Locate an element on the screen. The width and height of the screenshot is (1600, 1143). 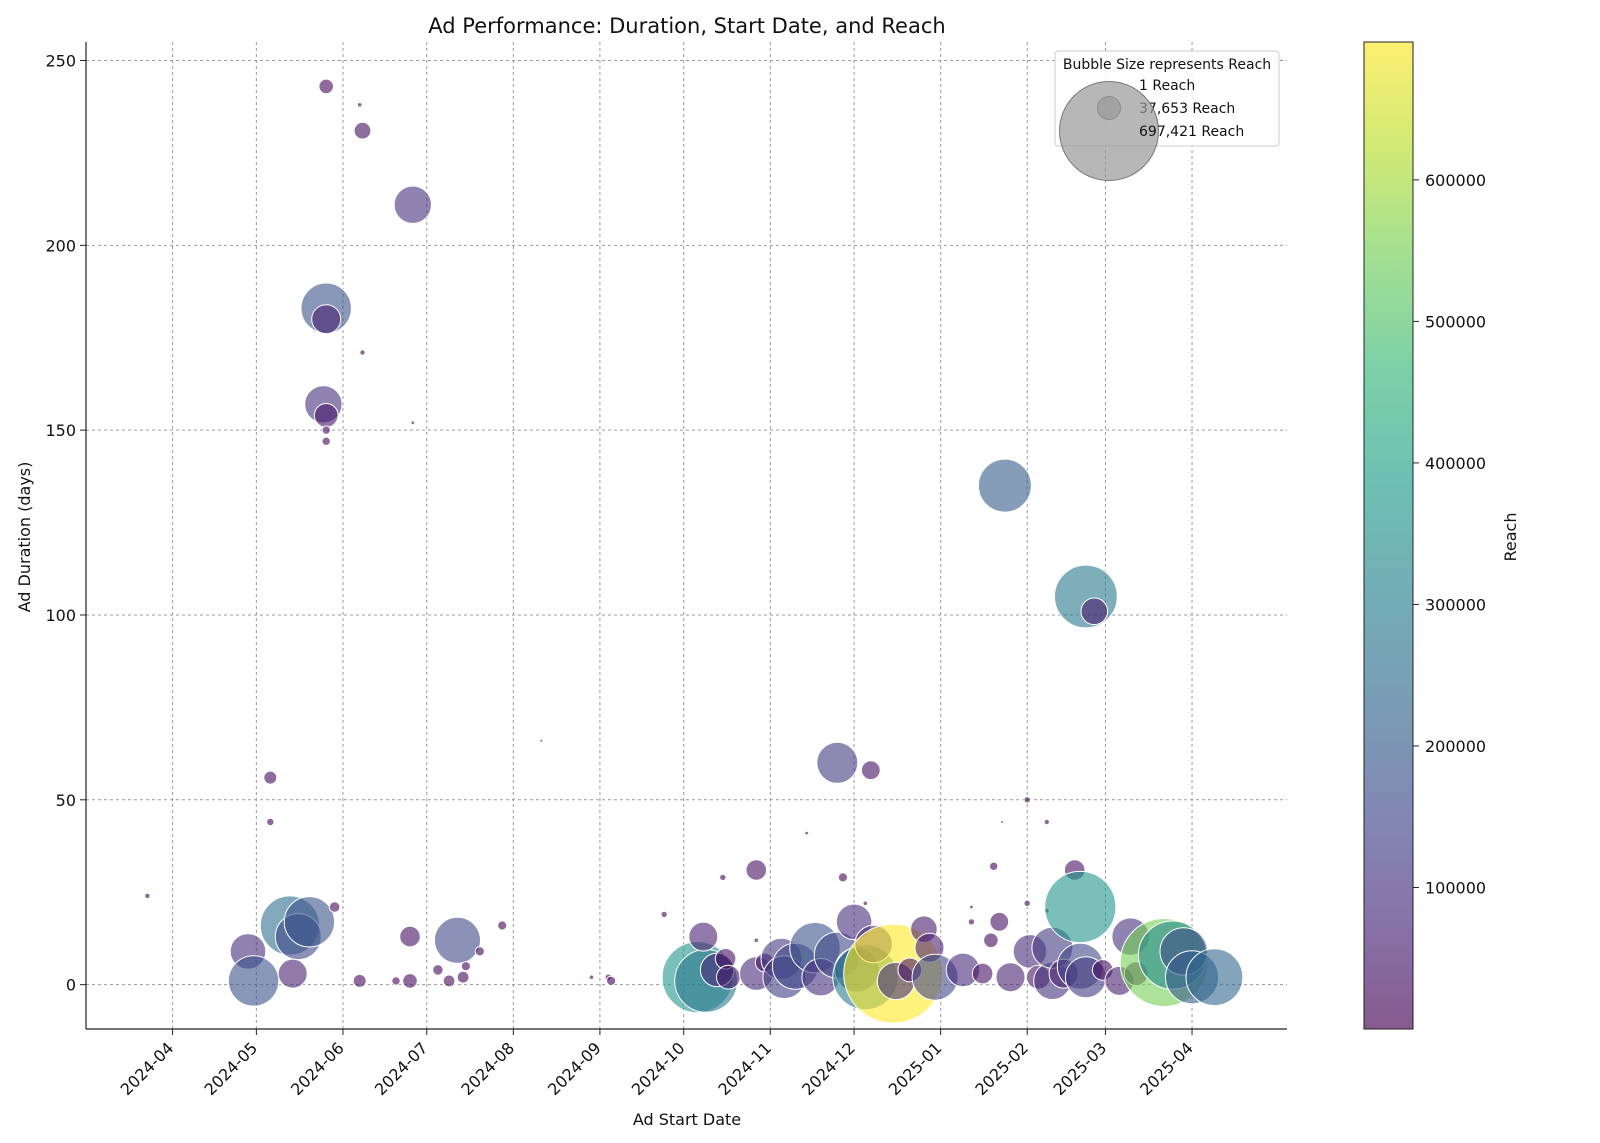
colorbar-tick-label: 500000 is located at coordinates (1455, 321).